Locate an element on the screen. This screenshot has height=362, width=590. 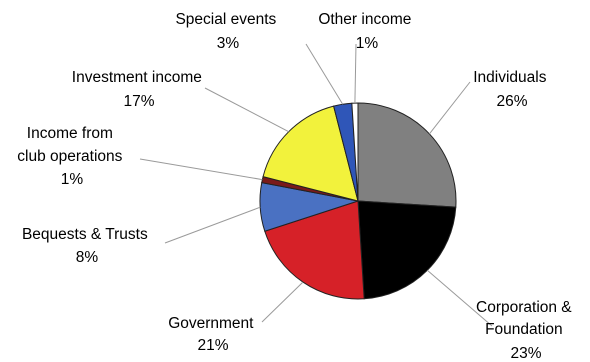
label-other-income: Other income 1% is located at coordinates (366, 31).